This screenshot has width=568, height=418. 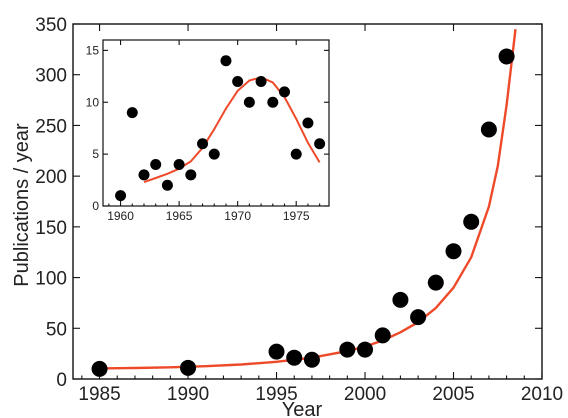 I want to click on inset-x-tick-label: 1970, so click(x=237, y=216).